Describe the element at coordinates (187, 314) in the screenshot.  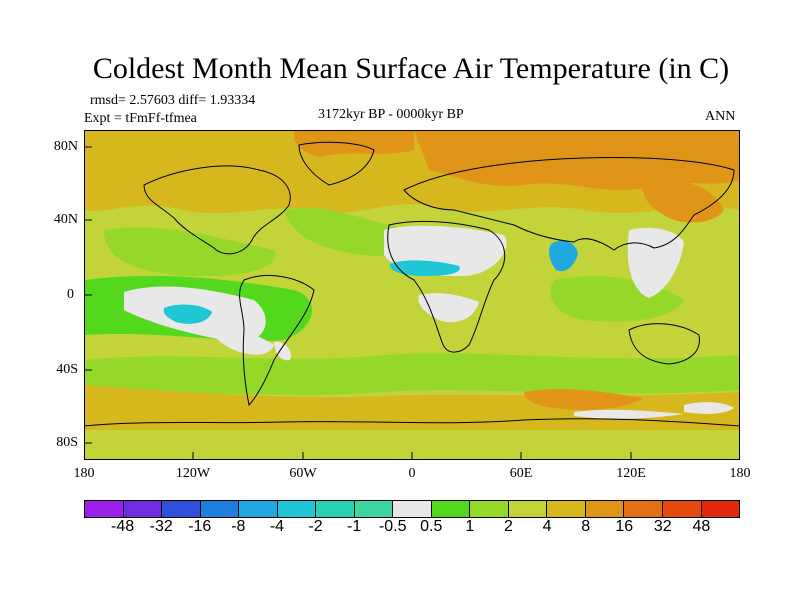
I see `field-eastern-pacific-cool` at that location.